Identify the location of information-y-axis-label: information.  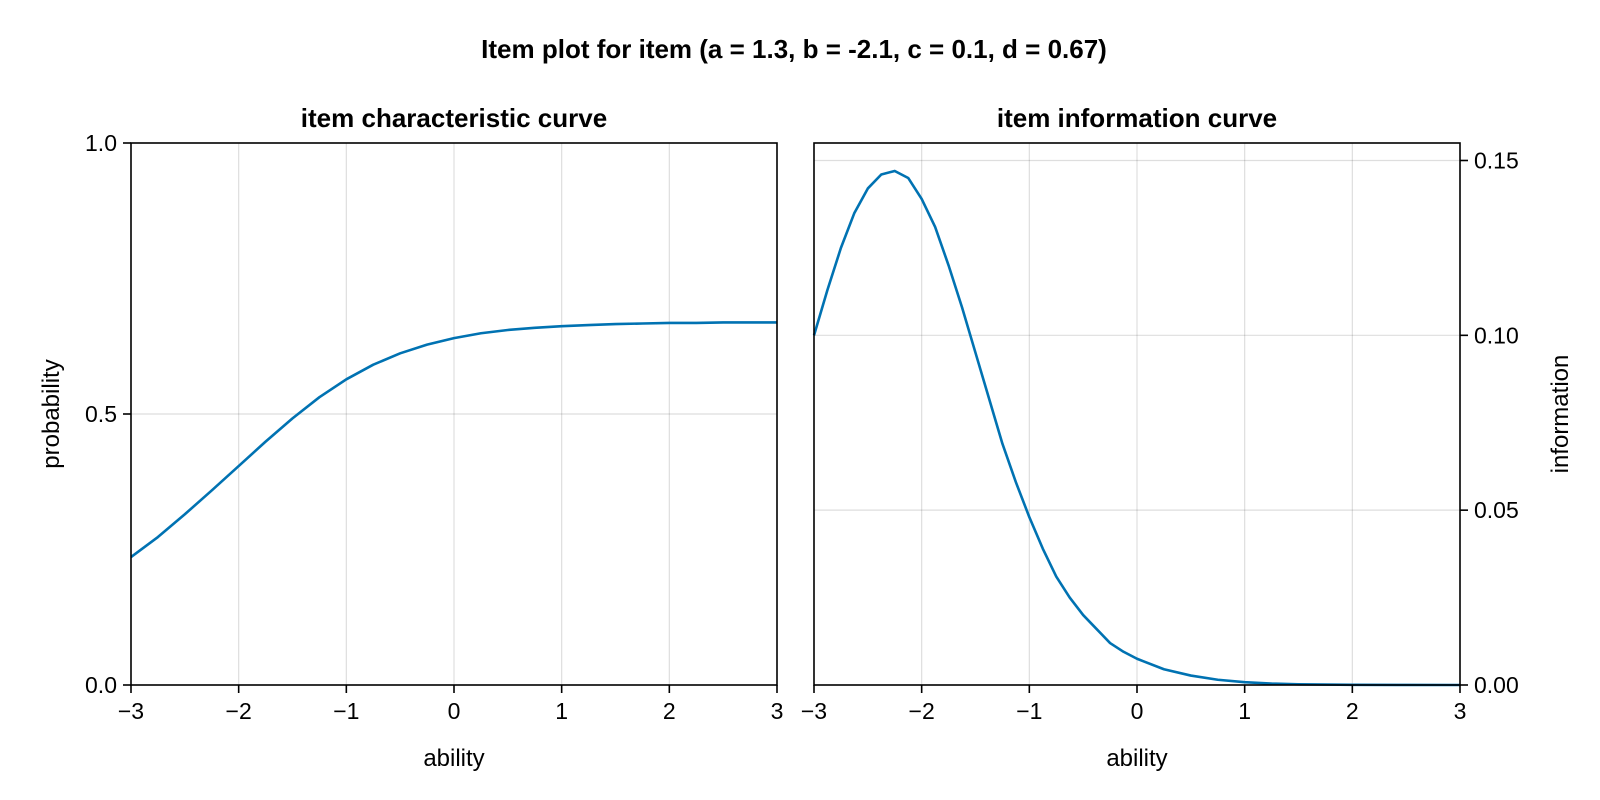
(1560, 414).